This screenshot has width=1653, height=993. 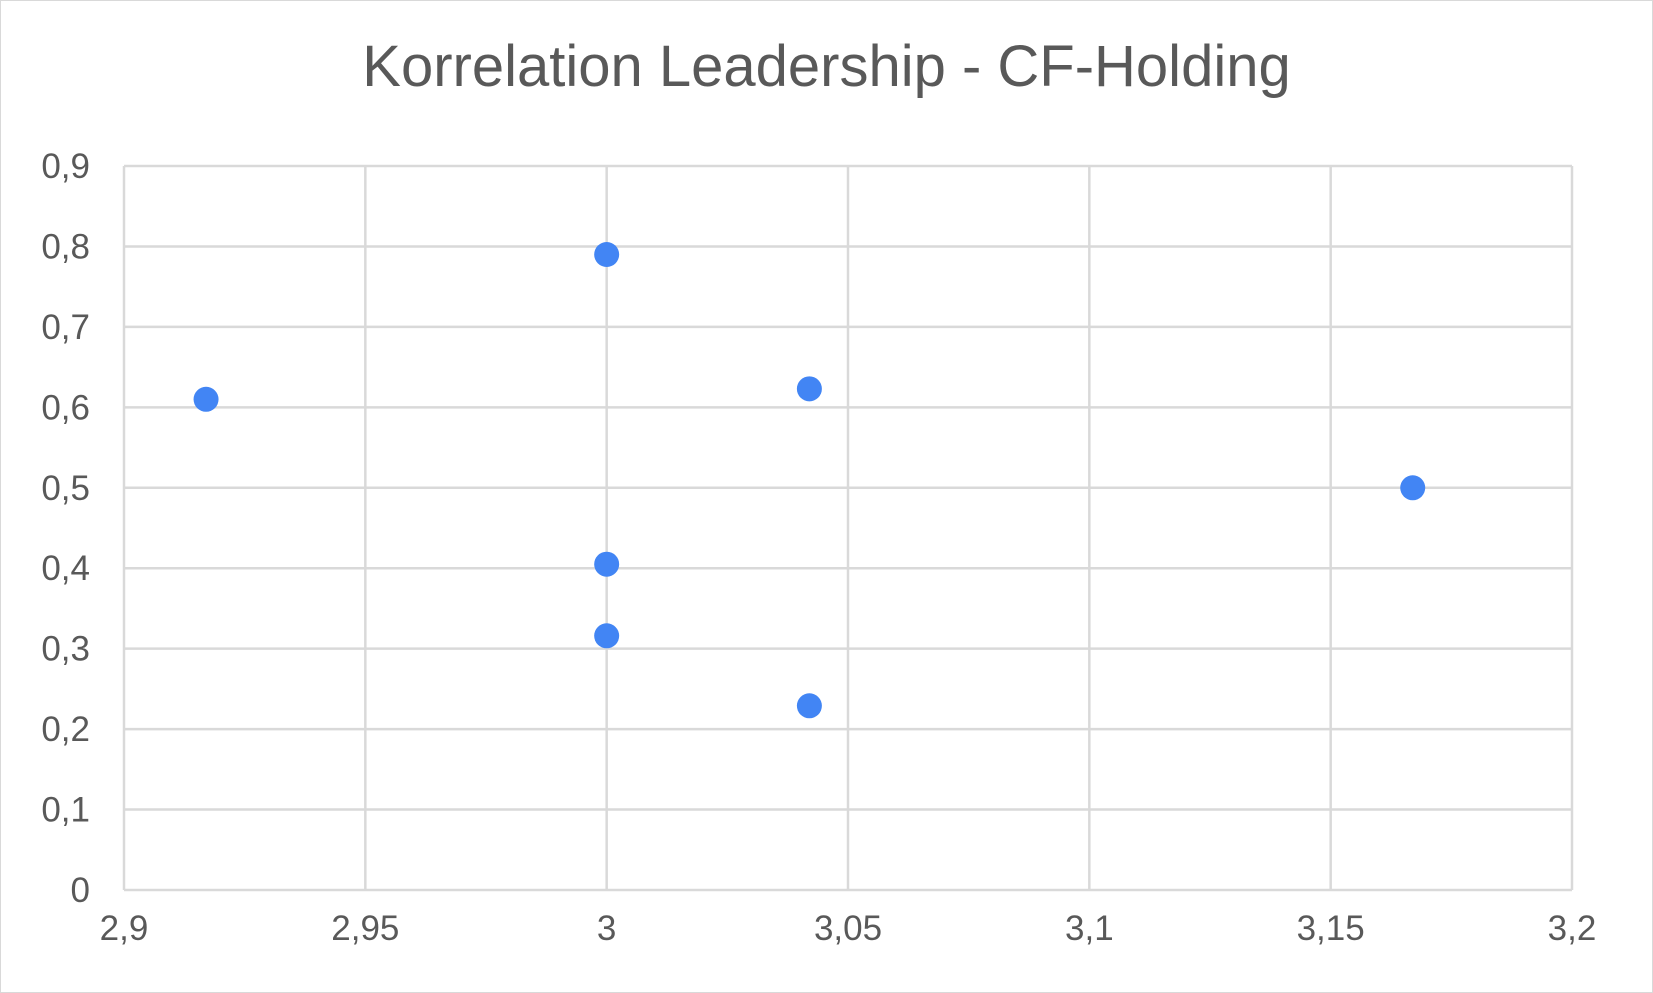 I want to click on x-tick-label: 2,95, so click(x=365, y=928).